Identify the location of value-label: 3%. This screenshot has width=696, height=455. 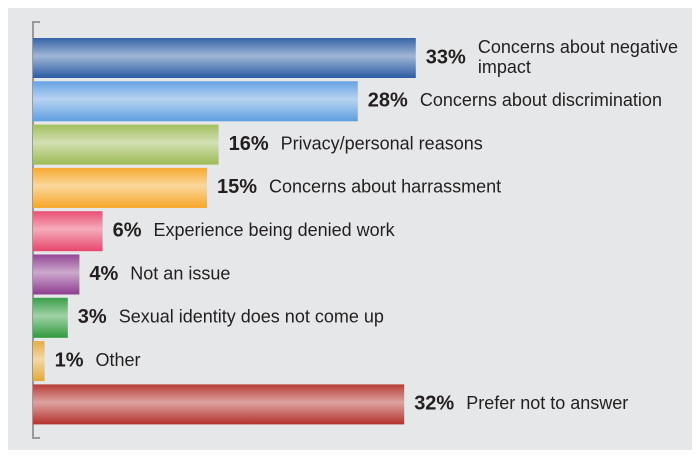
(92, 317).